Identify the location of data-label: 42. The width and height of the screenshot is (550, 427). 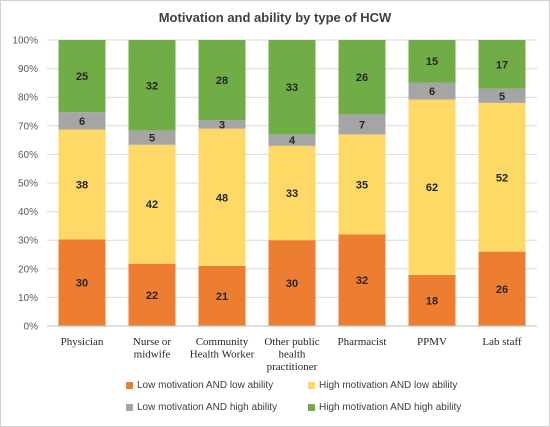
(152, 205).